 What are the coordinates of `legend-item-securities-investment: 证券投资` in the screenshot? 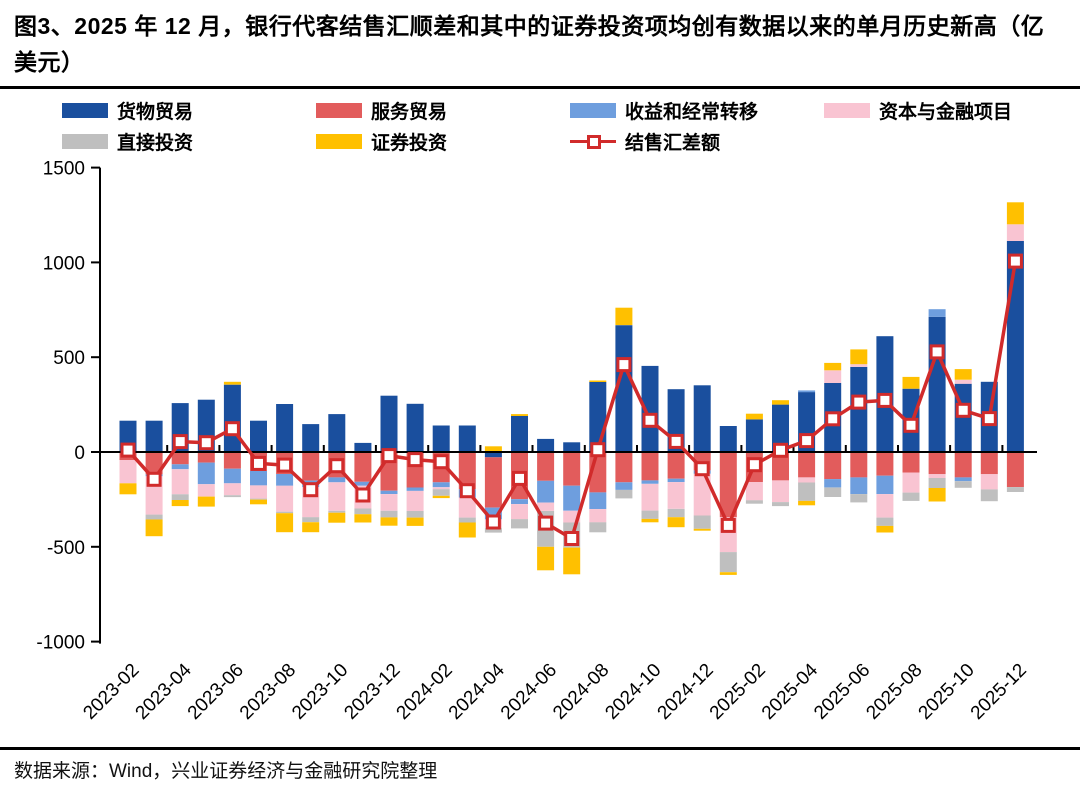 It's located at (381, 141).